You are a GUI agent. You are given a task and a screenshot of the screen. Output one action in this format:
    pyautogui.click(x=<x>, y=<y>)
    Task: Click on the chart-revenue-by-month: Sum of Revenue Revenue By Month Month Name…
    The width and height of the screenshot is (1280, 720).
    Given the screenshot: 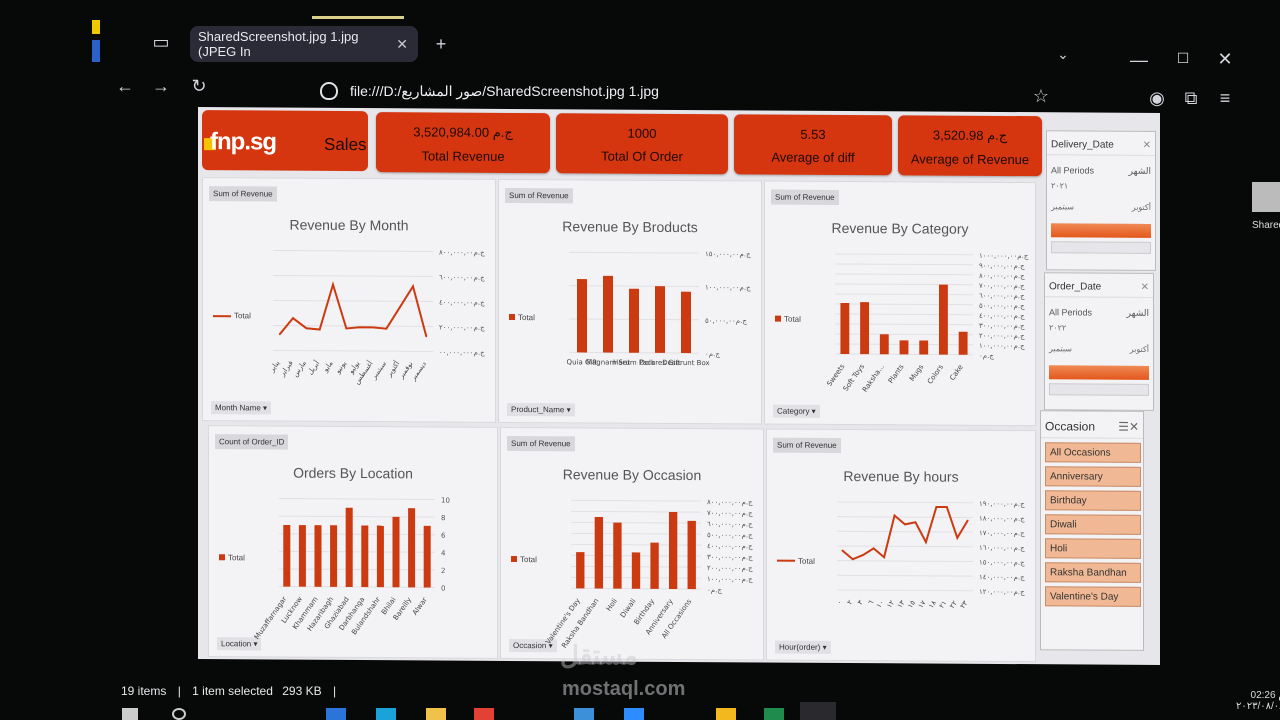 What is the action you would take?
    pyautogui.click(x=349, y=300)
    